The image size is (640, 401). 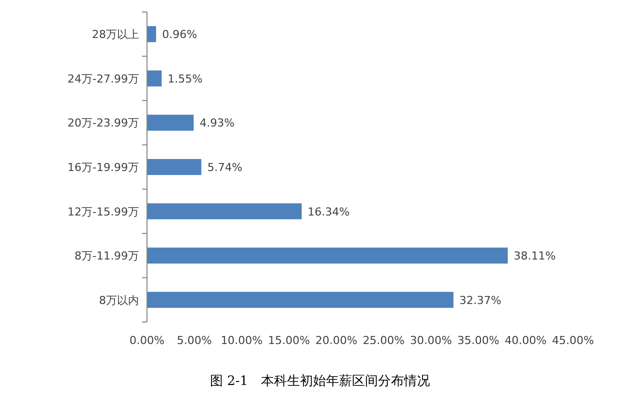 What do you see at coordinates (180, 35) in the screenshot?
I see `data-label: 0.96%` at bounding box center [180, 35].